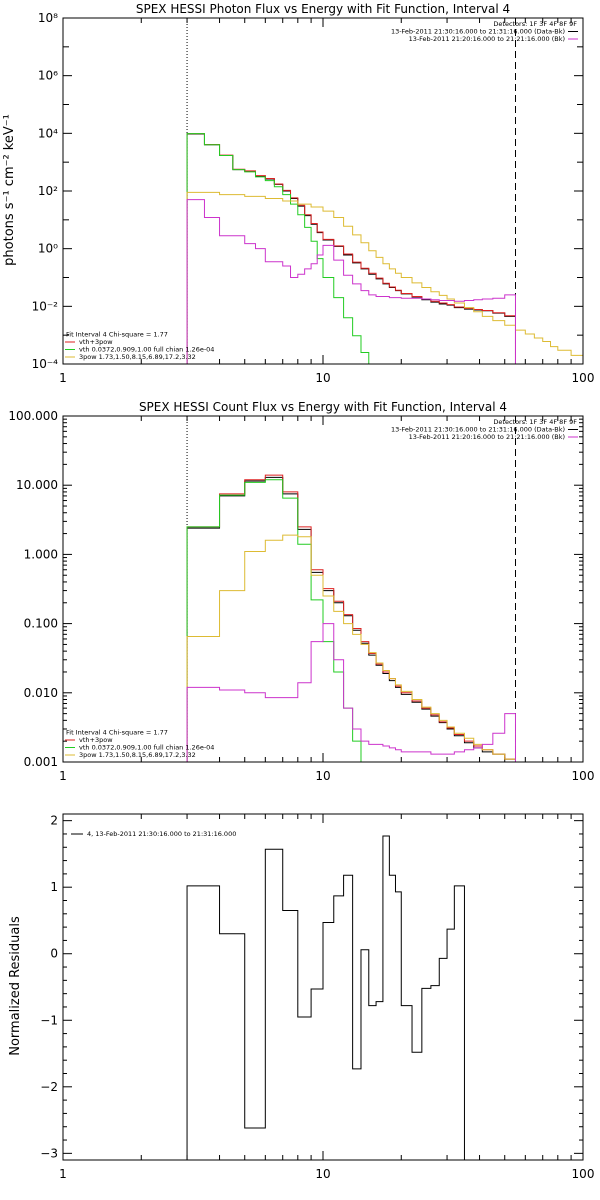 The width and height of the screenshot is (600, 1200). Describe the element at coordinates (9, 190) in the screenshot. I see `y-axis-label: photons s⁻¹ cm⁻² keV⁻¹` at that location.